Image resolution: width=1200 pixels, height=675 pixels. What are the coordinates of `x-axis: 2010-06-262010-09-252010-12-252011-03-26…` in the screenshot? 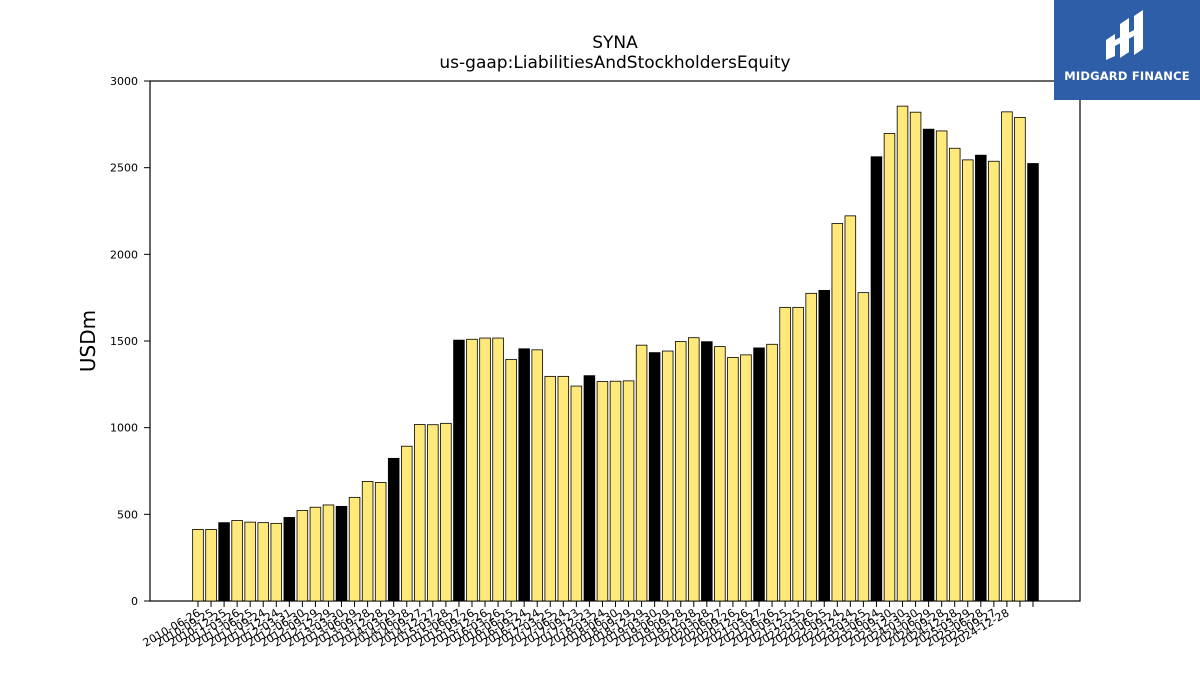 It's located at (587, 625).